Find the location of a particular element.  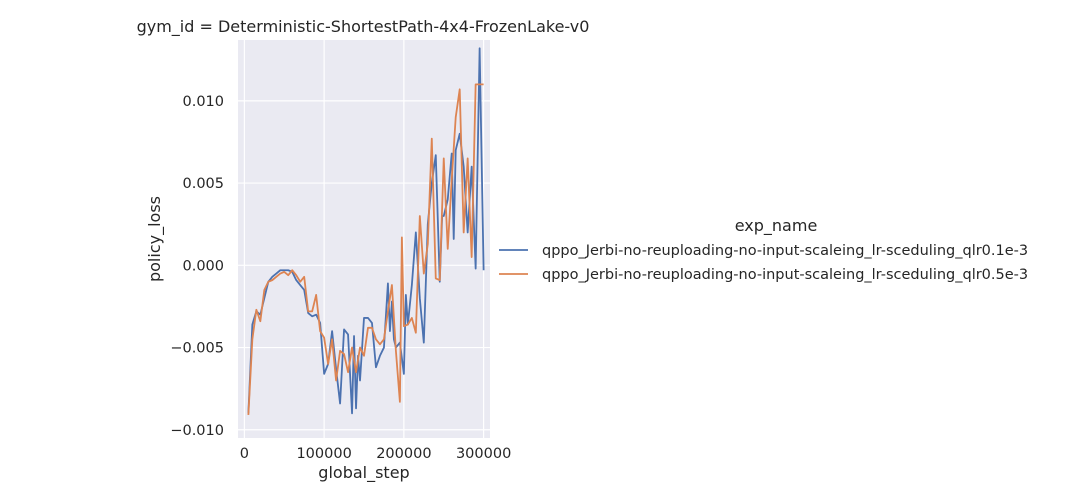

x-tick-label: 100000 is located at coordinates (323, 454).